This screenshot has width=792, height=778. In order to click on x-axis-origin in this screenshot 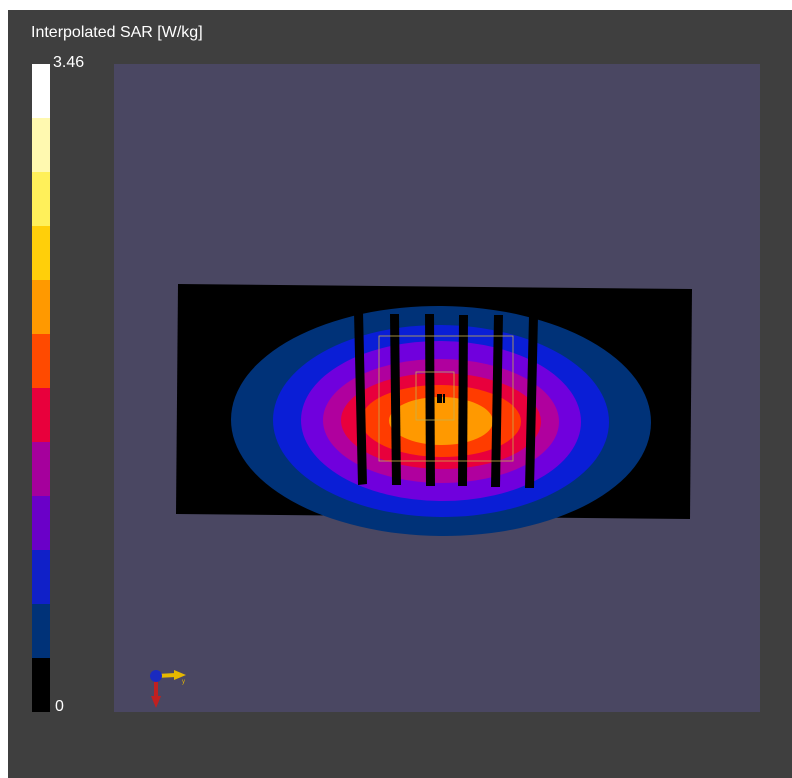, I will do `click(156, 676)`.